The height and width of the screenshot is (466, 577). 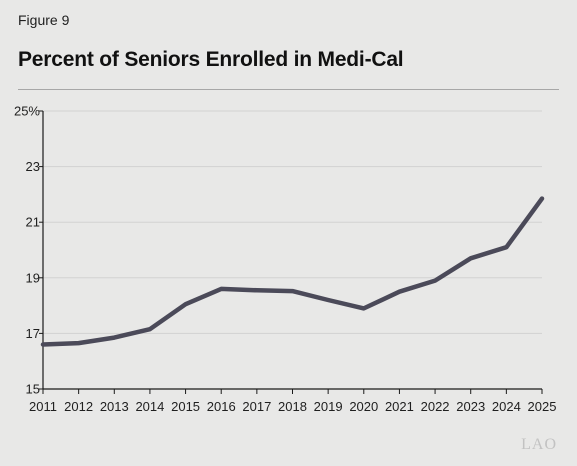 I want to click on x-tick-label-2011: 2011, so click(x=43, y=406).